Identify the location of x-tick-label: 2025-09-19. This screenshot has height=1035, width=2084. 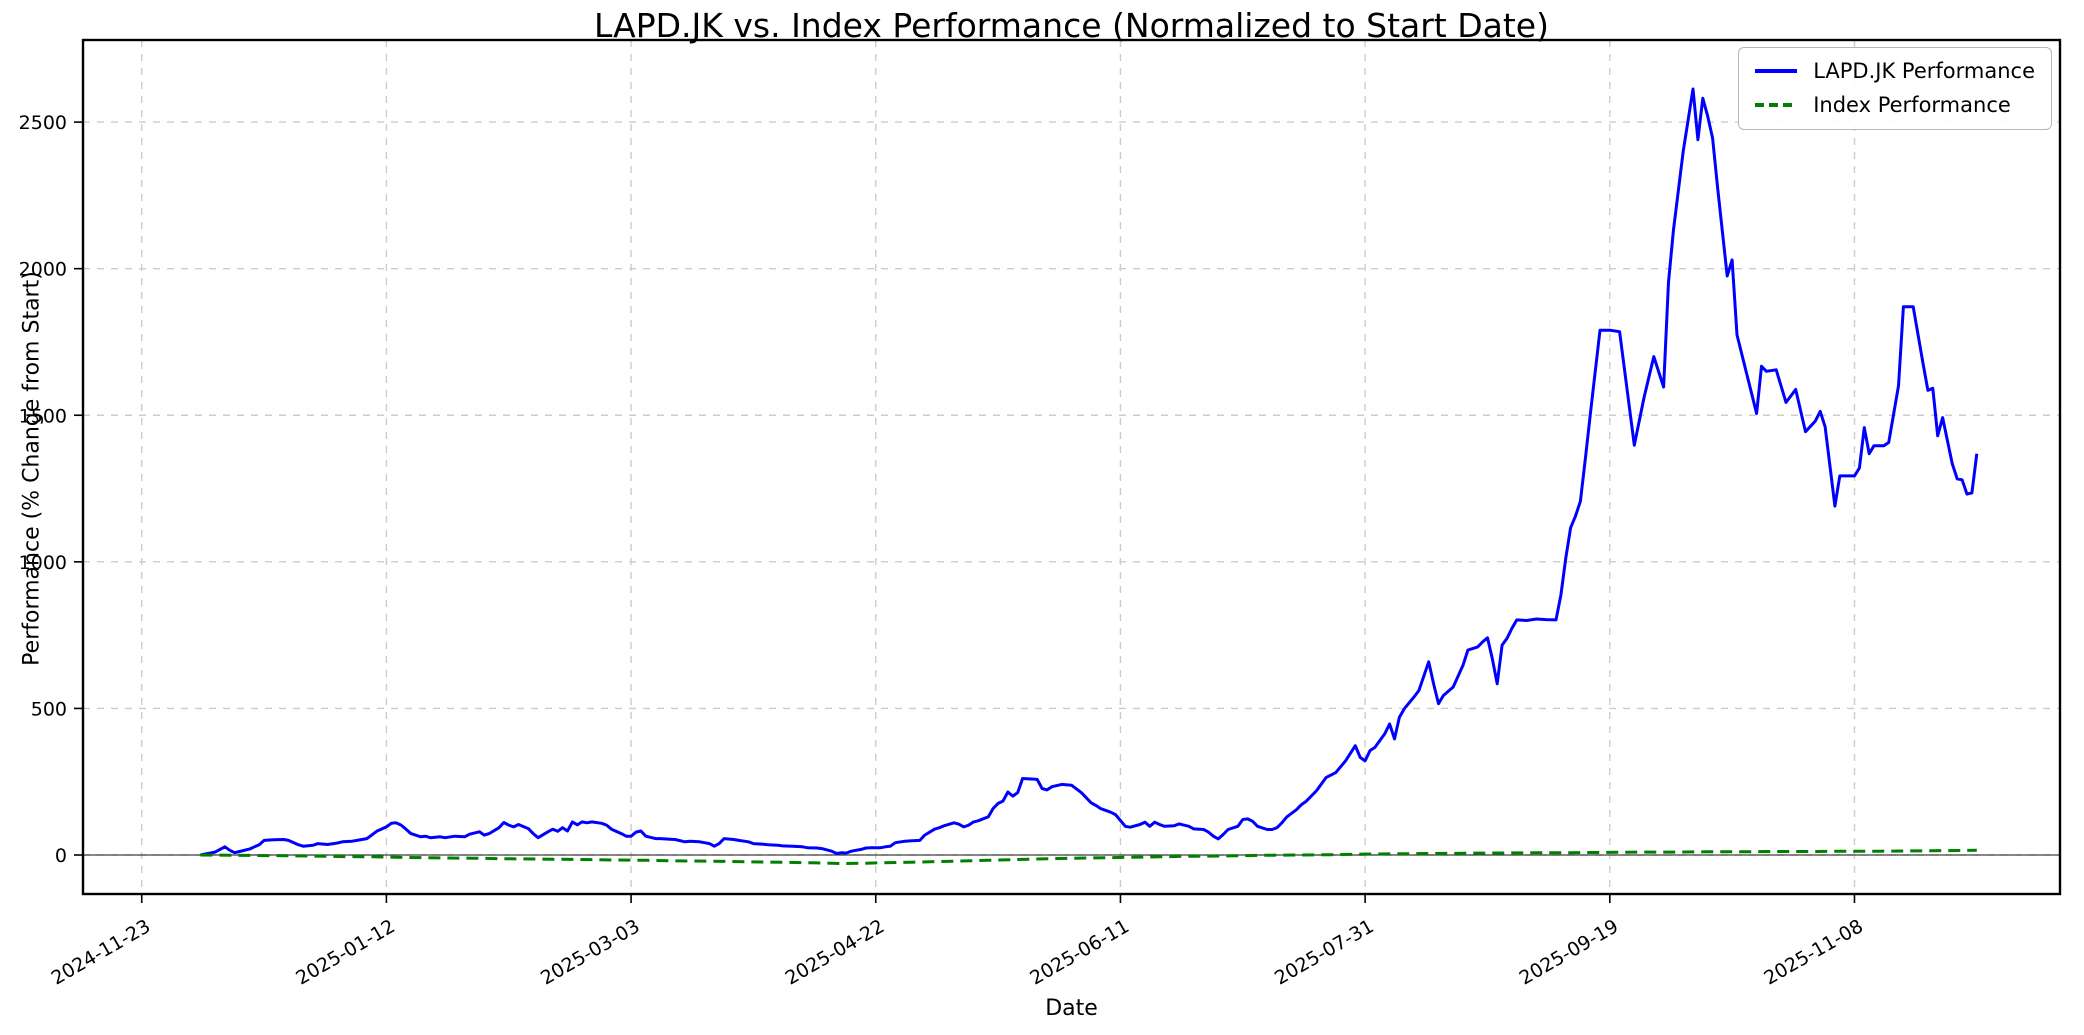
(1569, 952).